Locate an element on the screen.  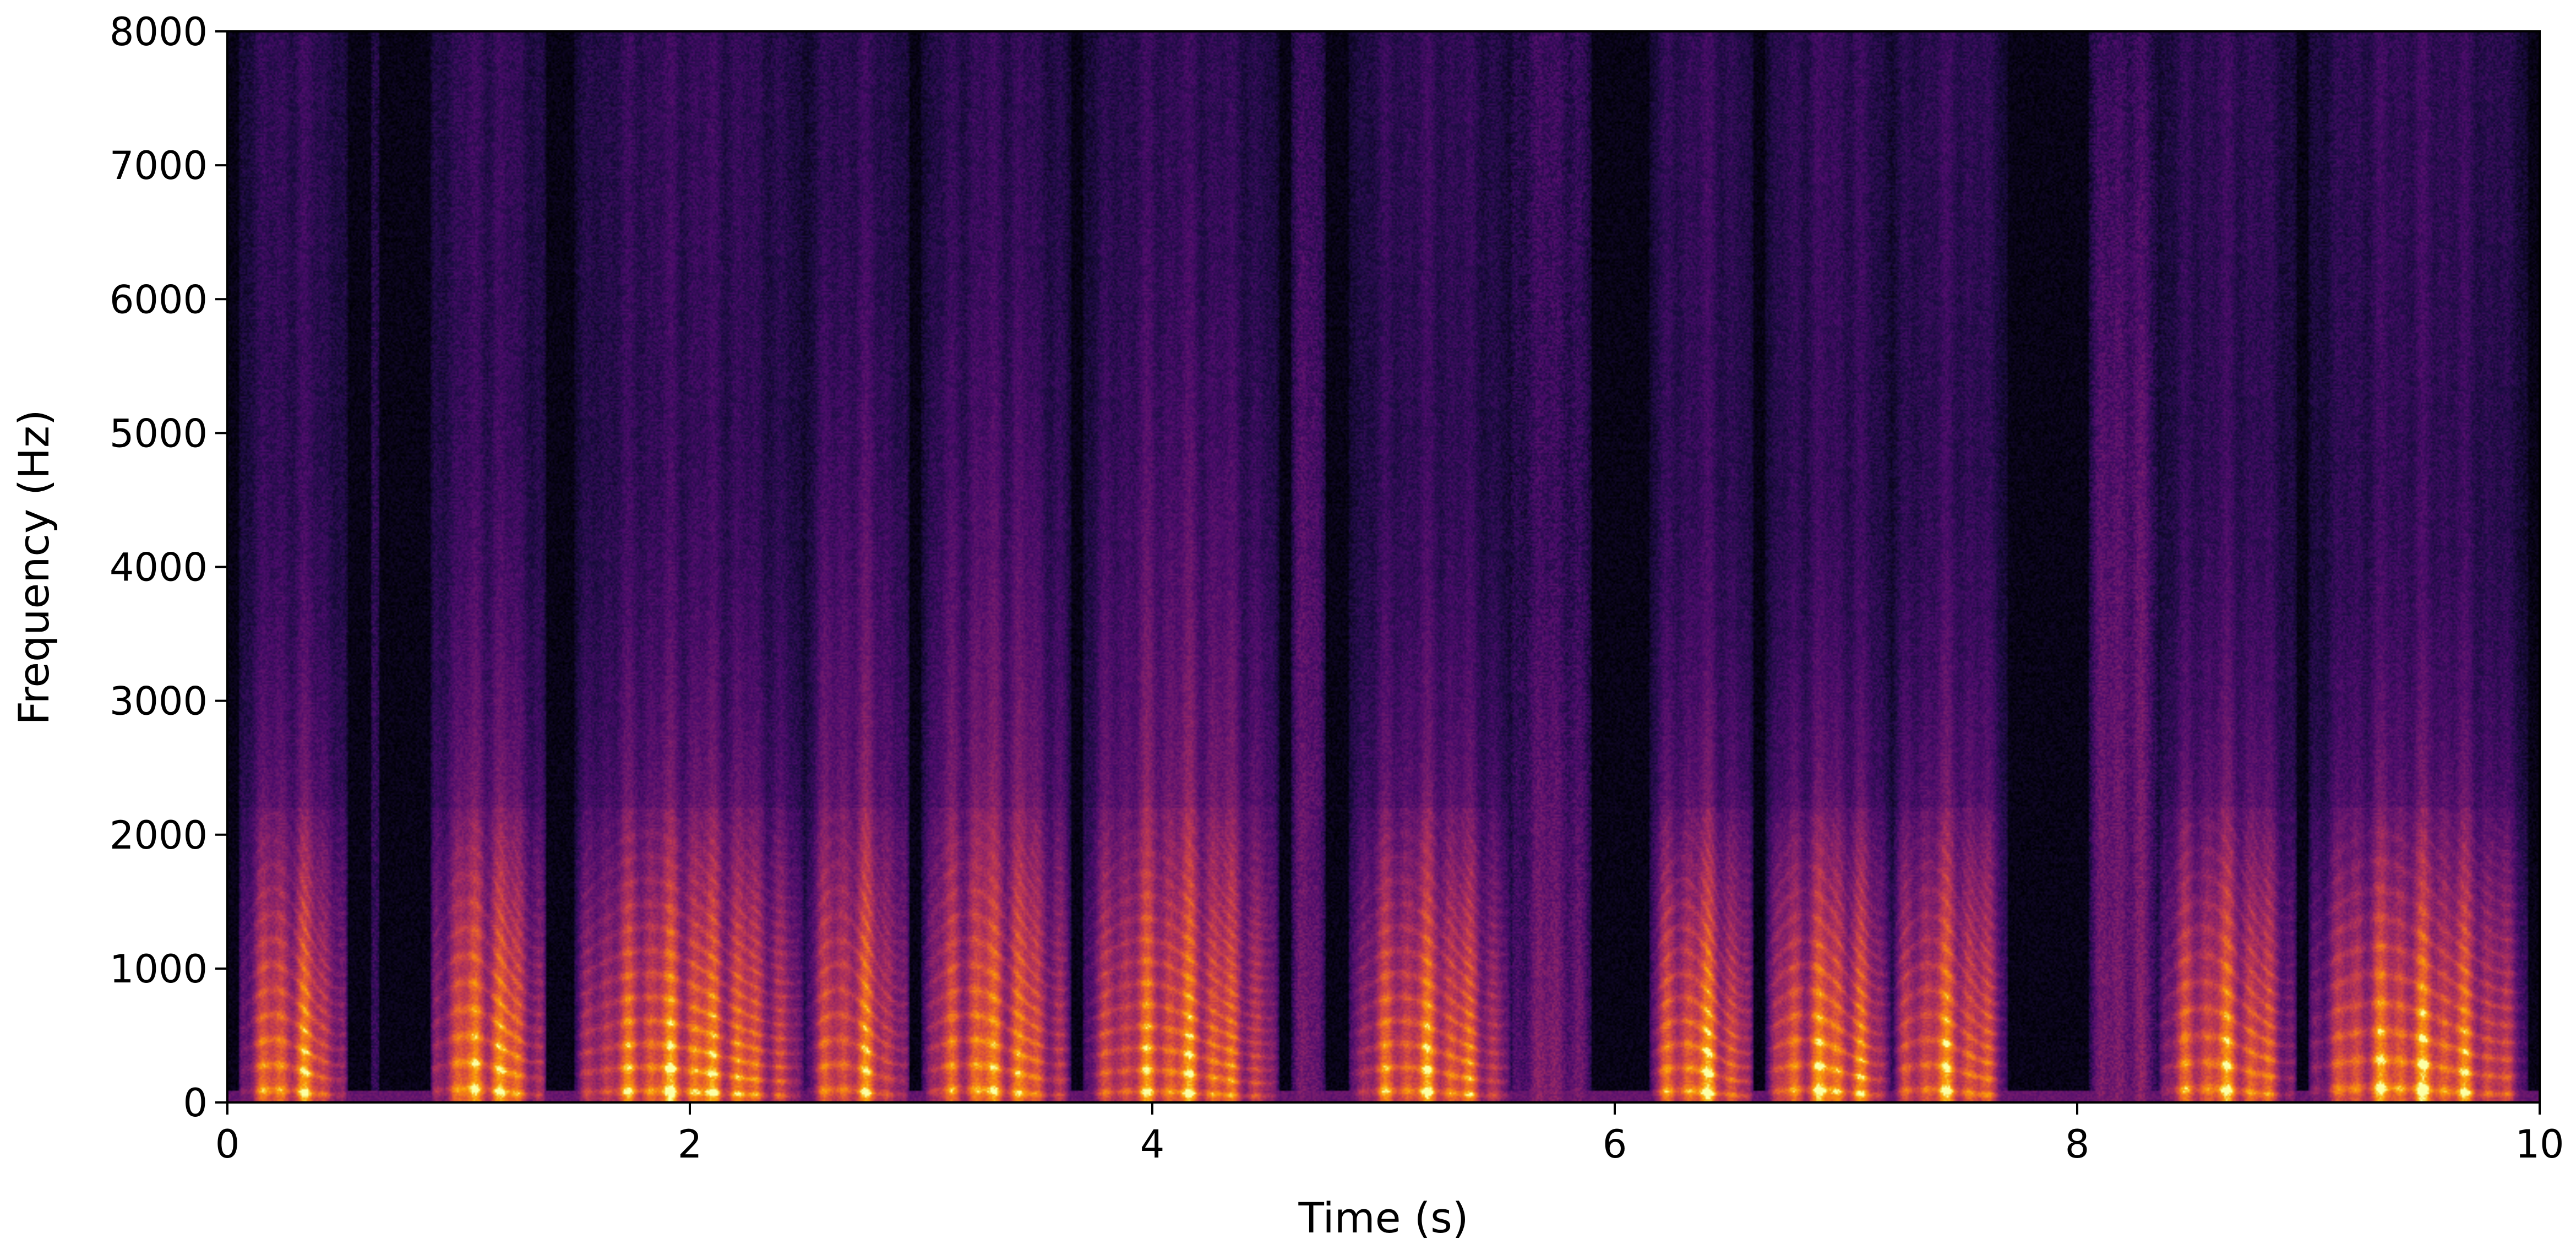
y-tick-label: 4000 is located at coordinates (159, 568).